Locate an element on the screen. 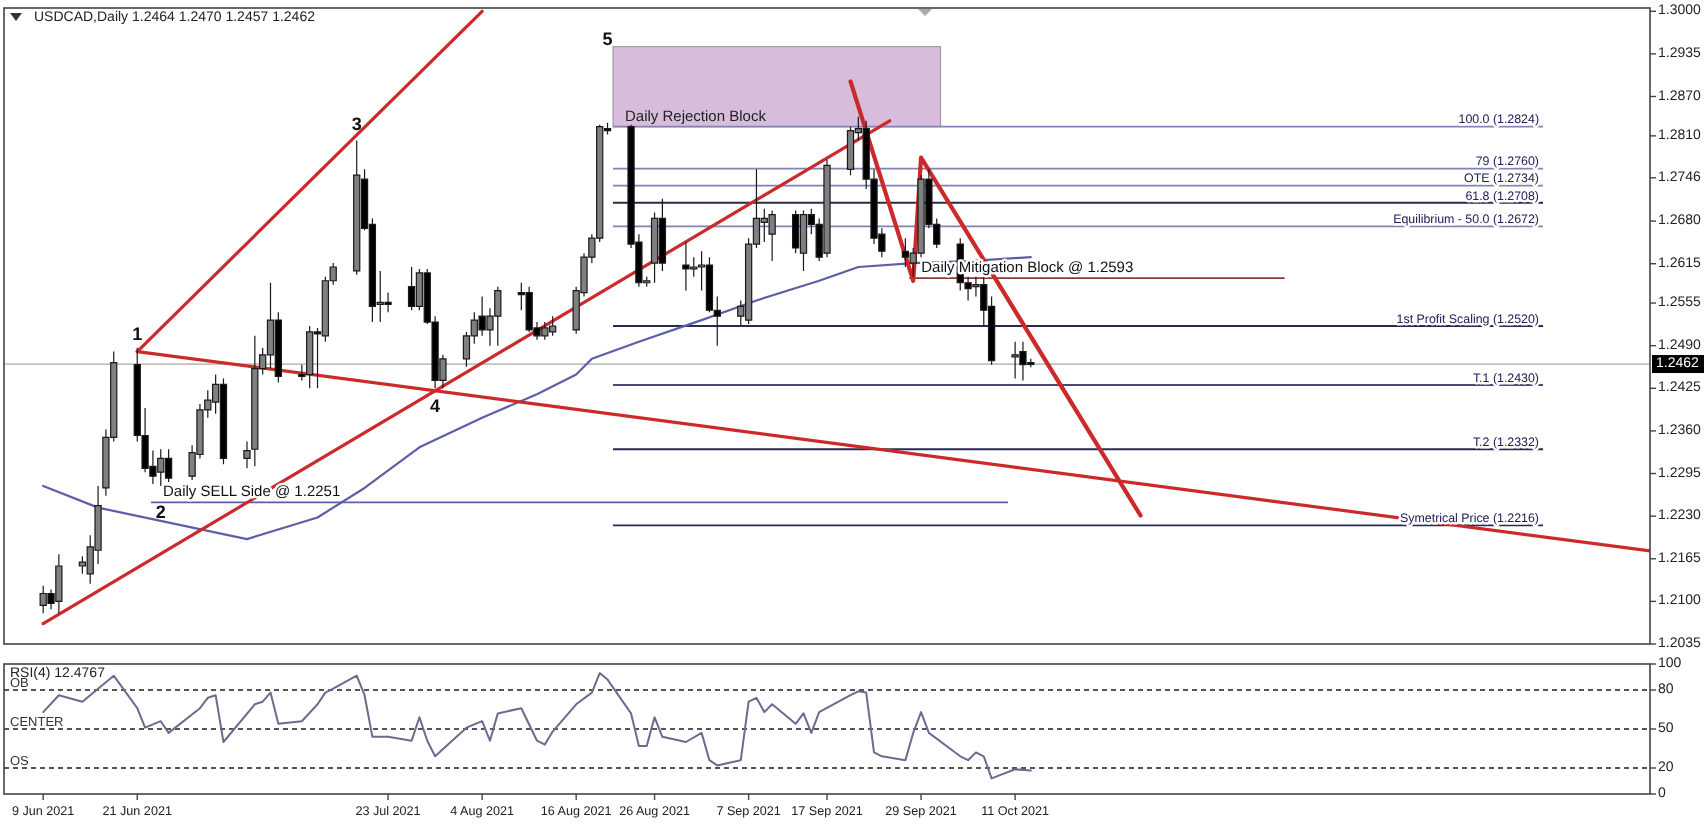 The width and height of the screenshot is (1706, 834). annotation: 2 is located at coordinates (160, 511).